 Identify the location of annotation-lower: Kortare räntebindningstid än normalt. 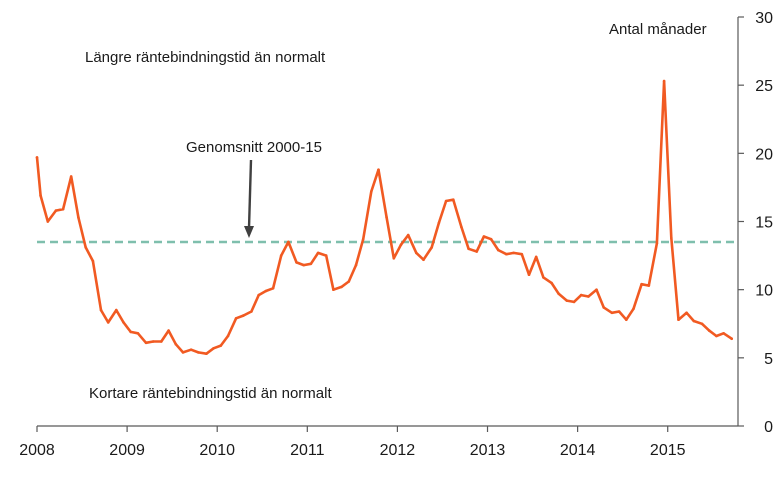
(210, 393).